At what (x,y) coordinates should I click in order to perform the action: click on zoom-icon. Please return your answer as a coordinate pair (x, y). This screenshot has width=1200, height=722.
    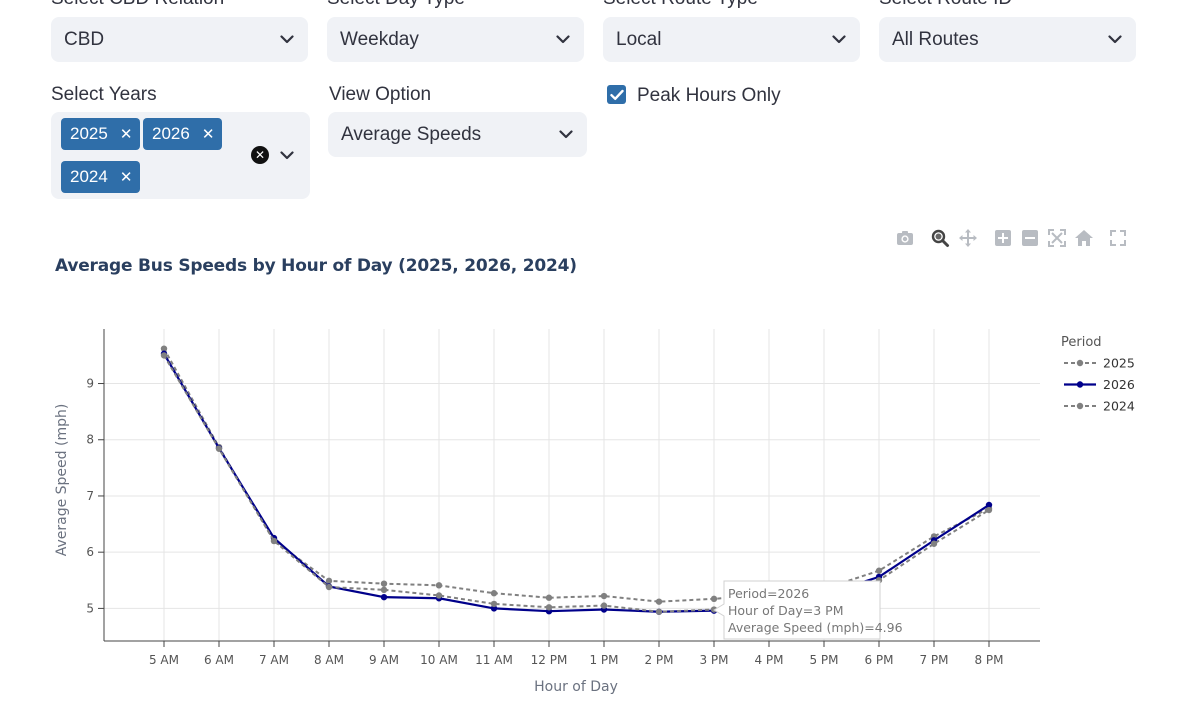
    Looking at the image, I should click on (940, 238).